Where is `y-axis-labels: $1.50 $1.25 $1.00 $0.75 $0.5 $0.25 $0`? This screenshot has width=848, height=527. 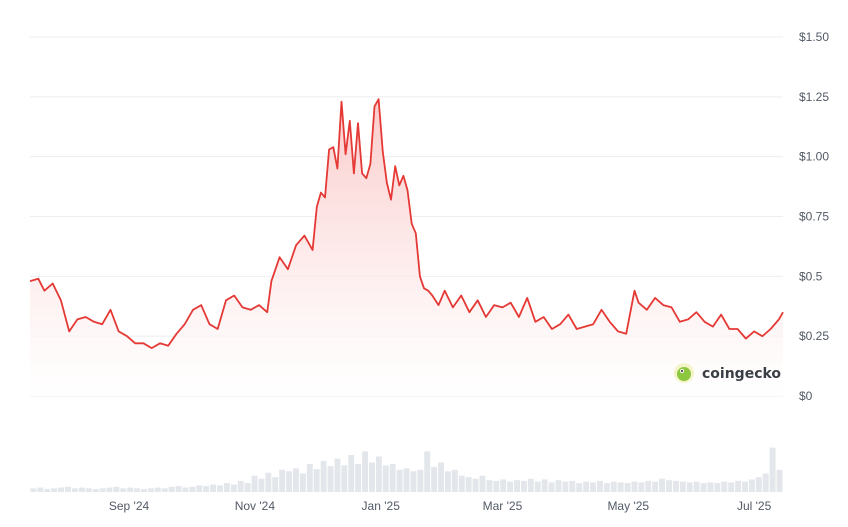 y-axis-labels: $1.50 $1.25 $1.00 $0.75 $0.5 $0.25 $0 is located at coordinates (814, 216).